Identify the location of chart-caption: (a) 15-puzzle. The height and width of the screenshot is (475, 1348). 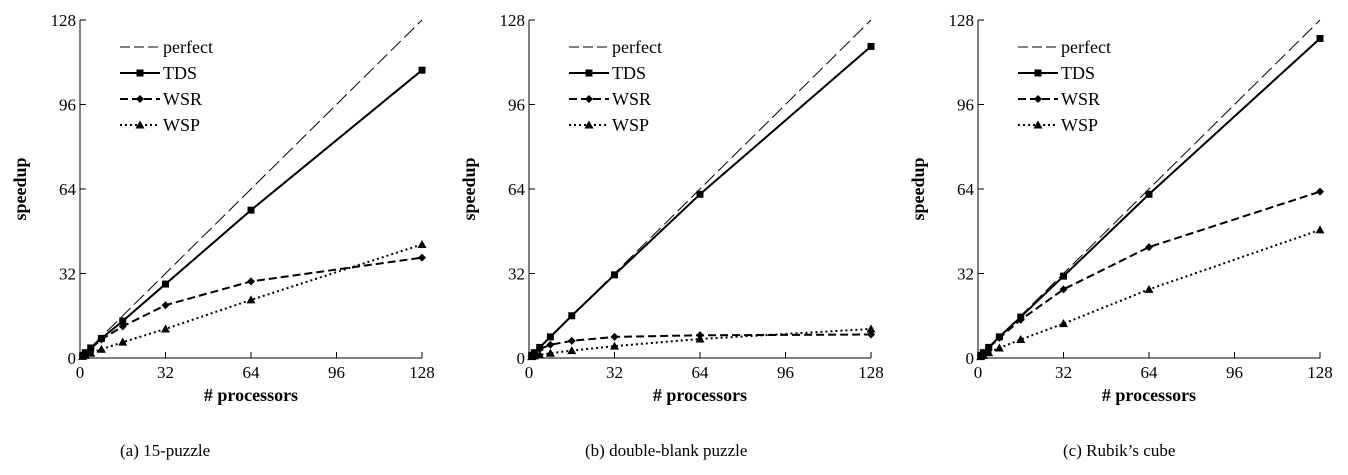
(165, 450).